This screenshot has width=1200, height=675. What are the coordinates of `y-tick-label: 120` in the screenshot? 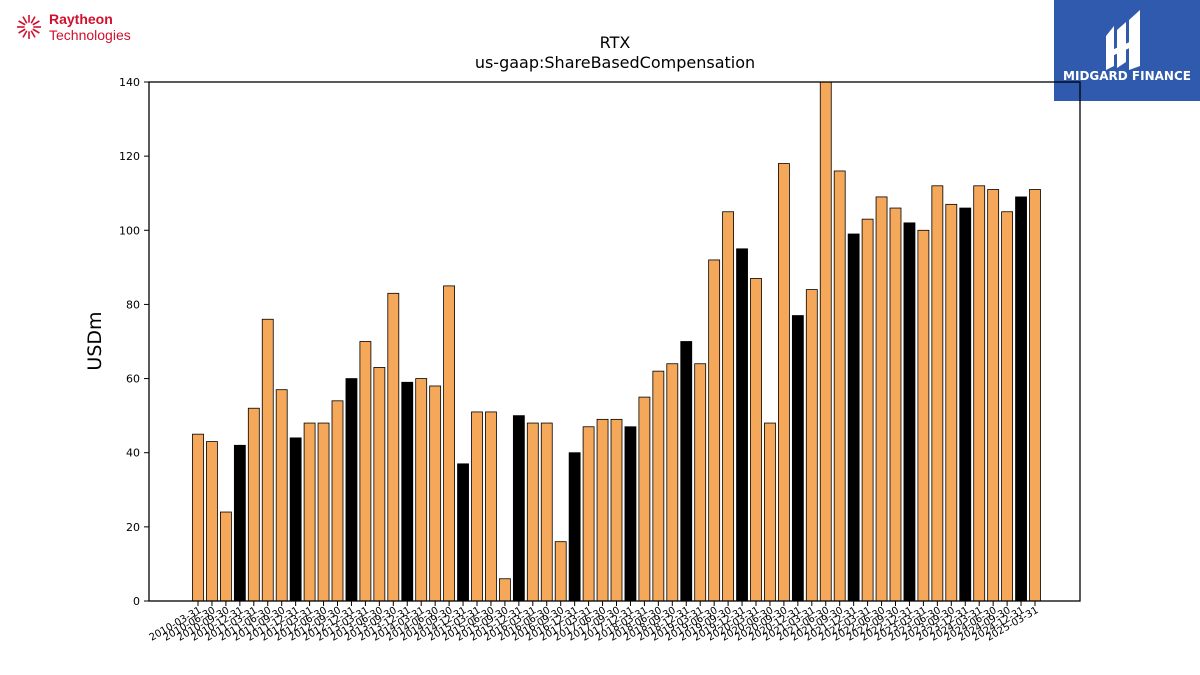 It's located at (129, 156).